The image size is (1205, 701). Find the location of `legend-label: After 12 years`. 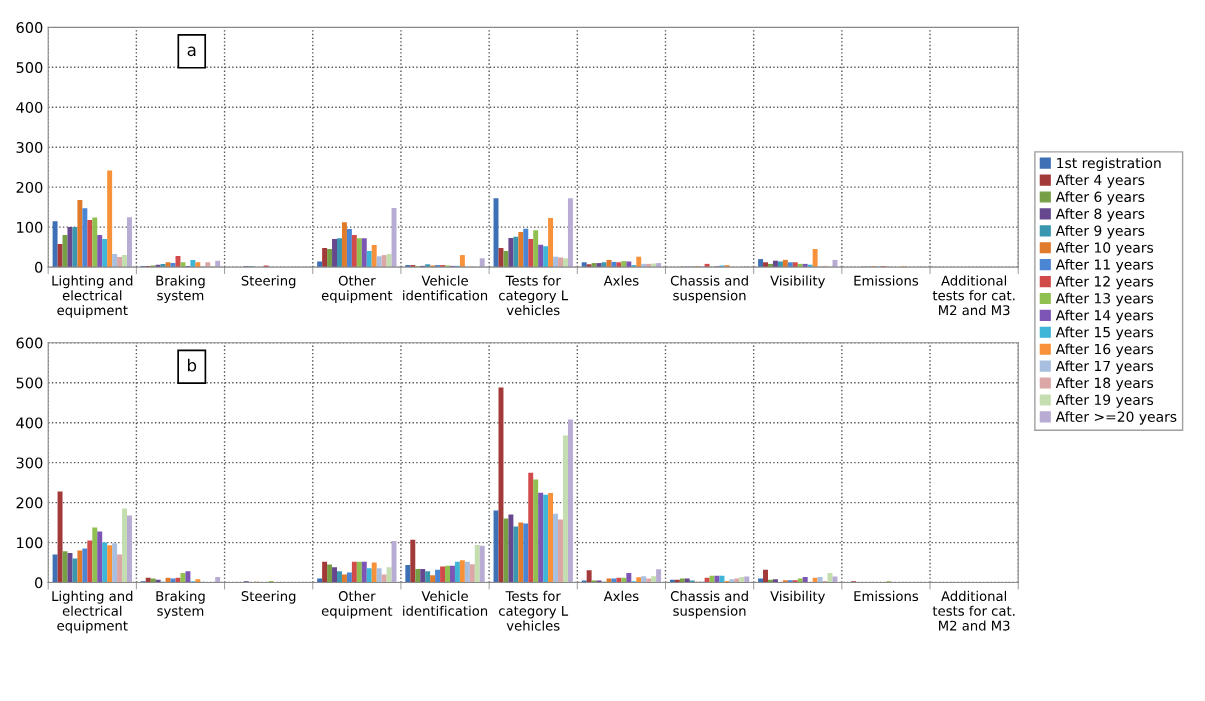

legend-label: After 12 years is located at coordinates (1104, 282).